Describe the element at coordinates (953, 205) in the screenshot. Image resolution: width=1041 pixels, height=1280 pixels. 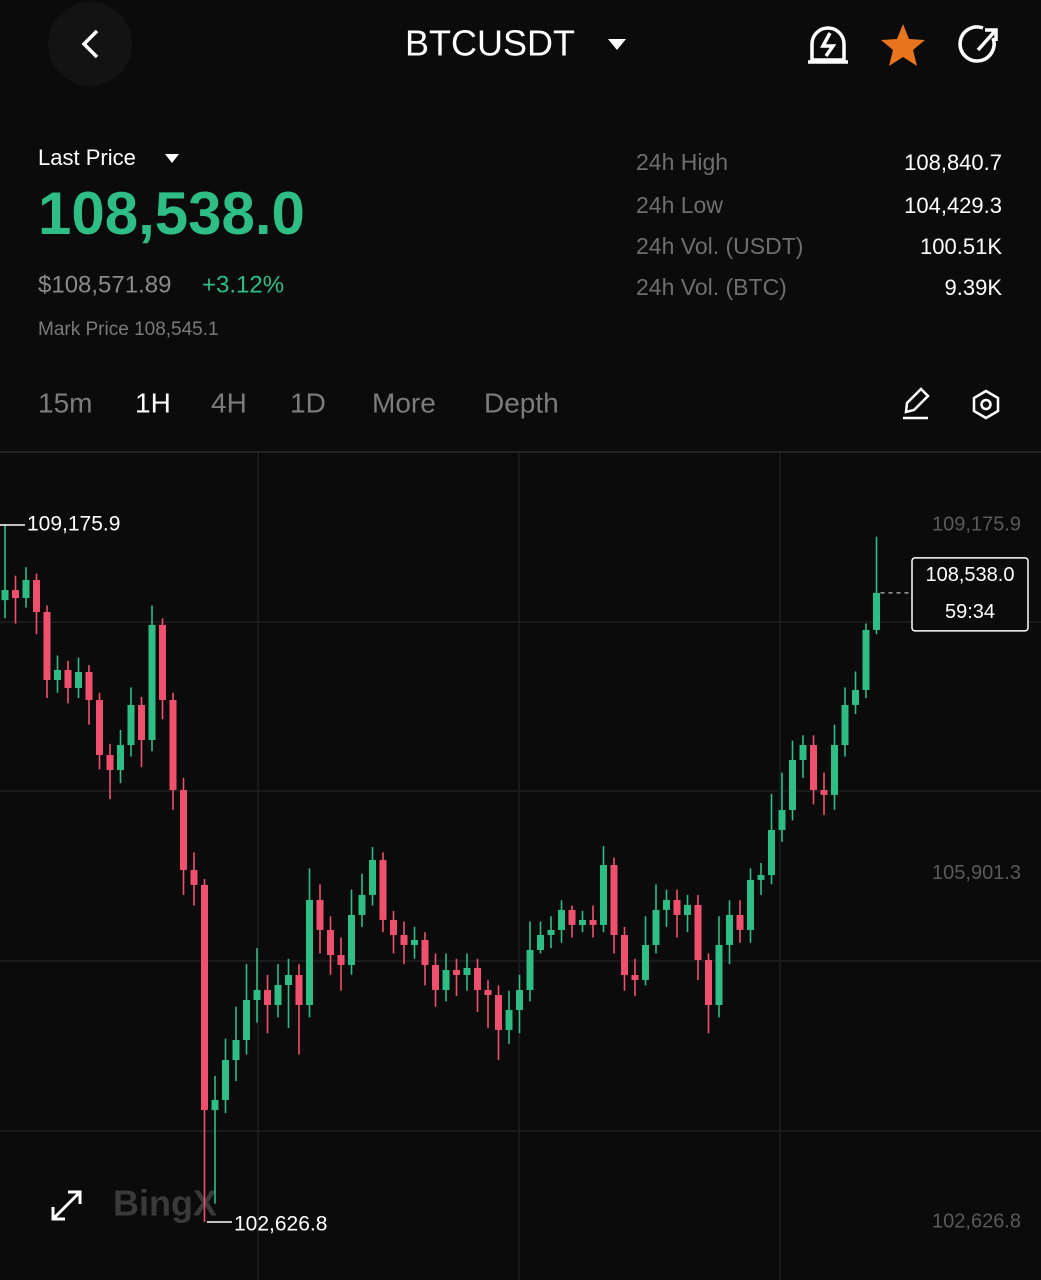
I see `stat-value: 104,429.3` at that location.